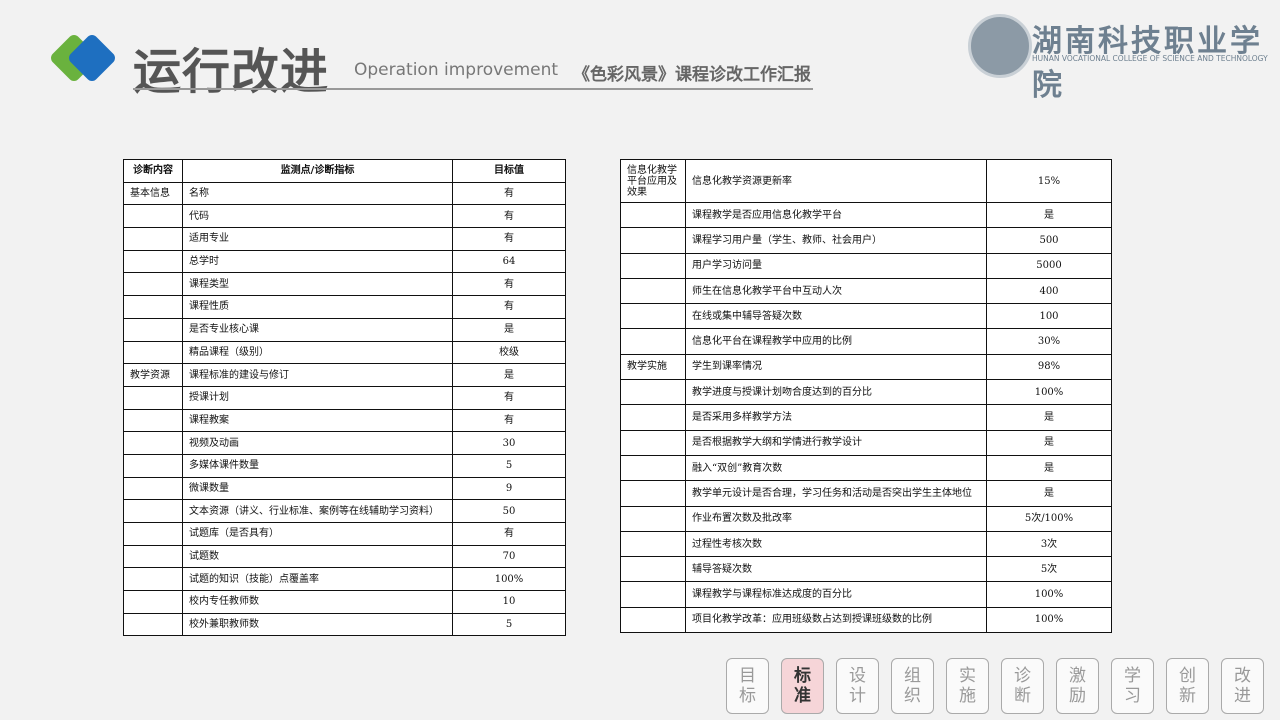 Image resolution: width=1280 pixels, height=720 pixels. I want to click on indicator-cell: 课程教案, so click(317, 420).